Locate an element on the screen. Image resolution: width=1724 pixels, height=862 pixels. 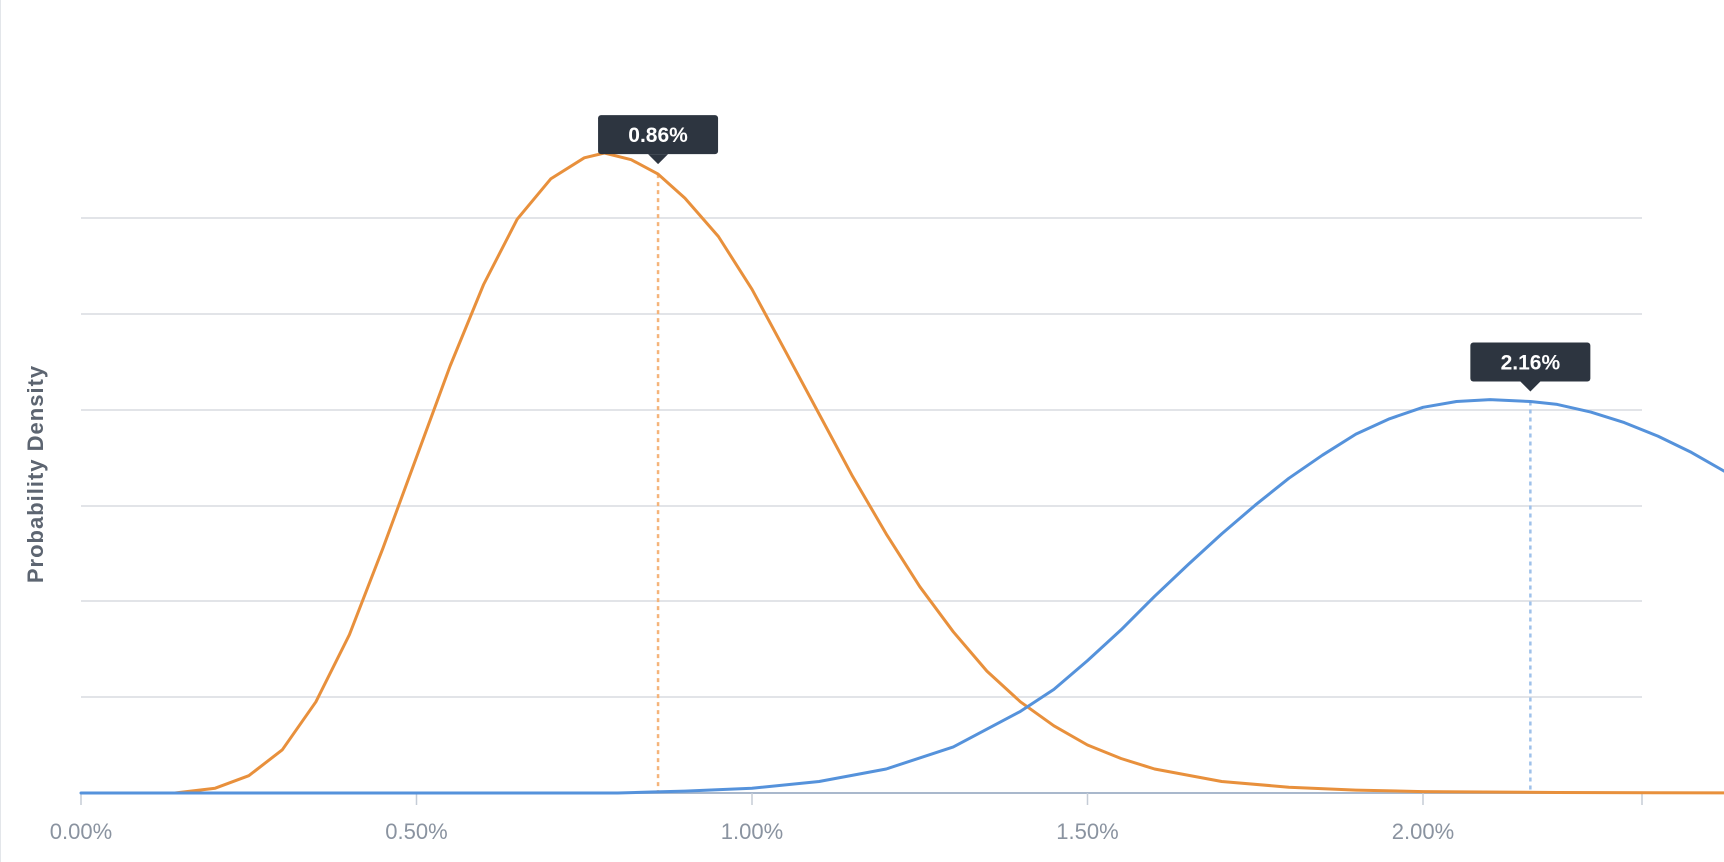
x-tick-label-2: 1.00% is located at coordinates (752, 831).